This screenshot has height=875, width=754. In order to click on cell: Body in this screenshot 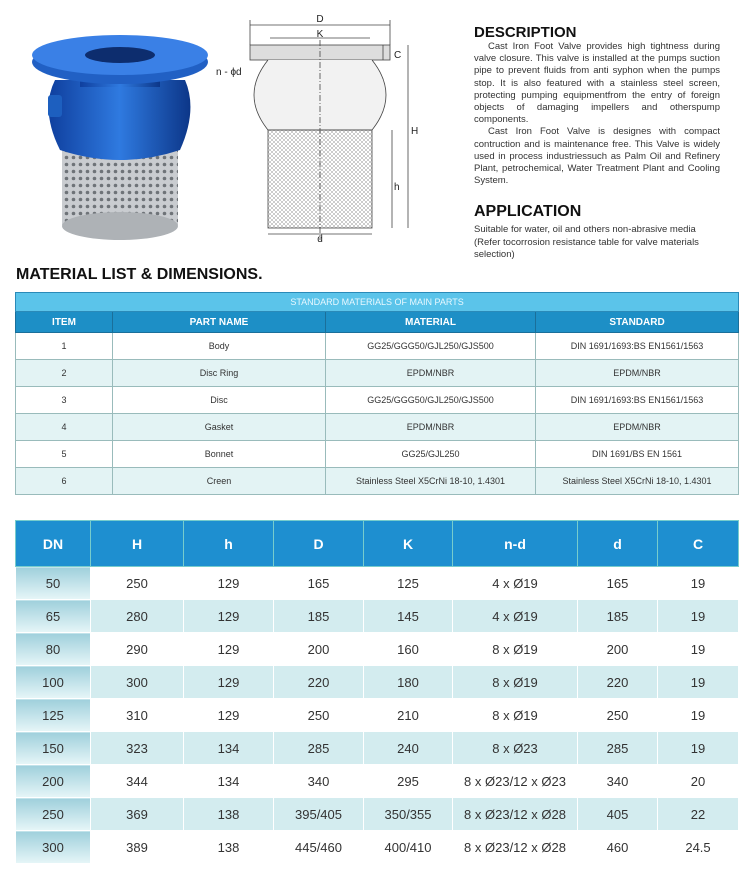, I will do `click(219, 346)`.